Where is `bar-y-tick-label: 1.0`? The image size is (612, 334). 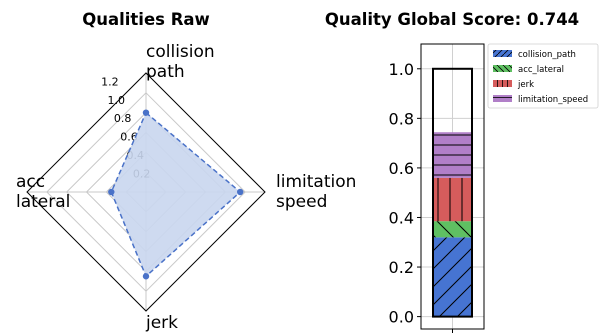
bar-y-tick-label: 1.0 is located at coordinates (401, 69).